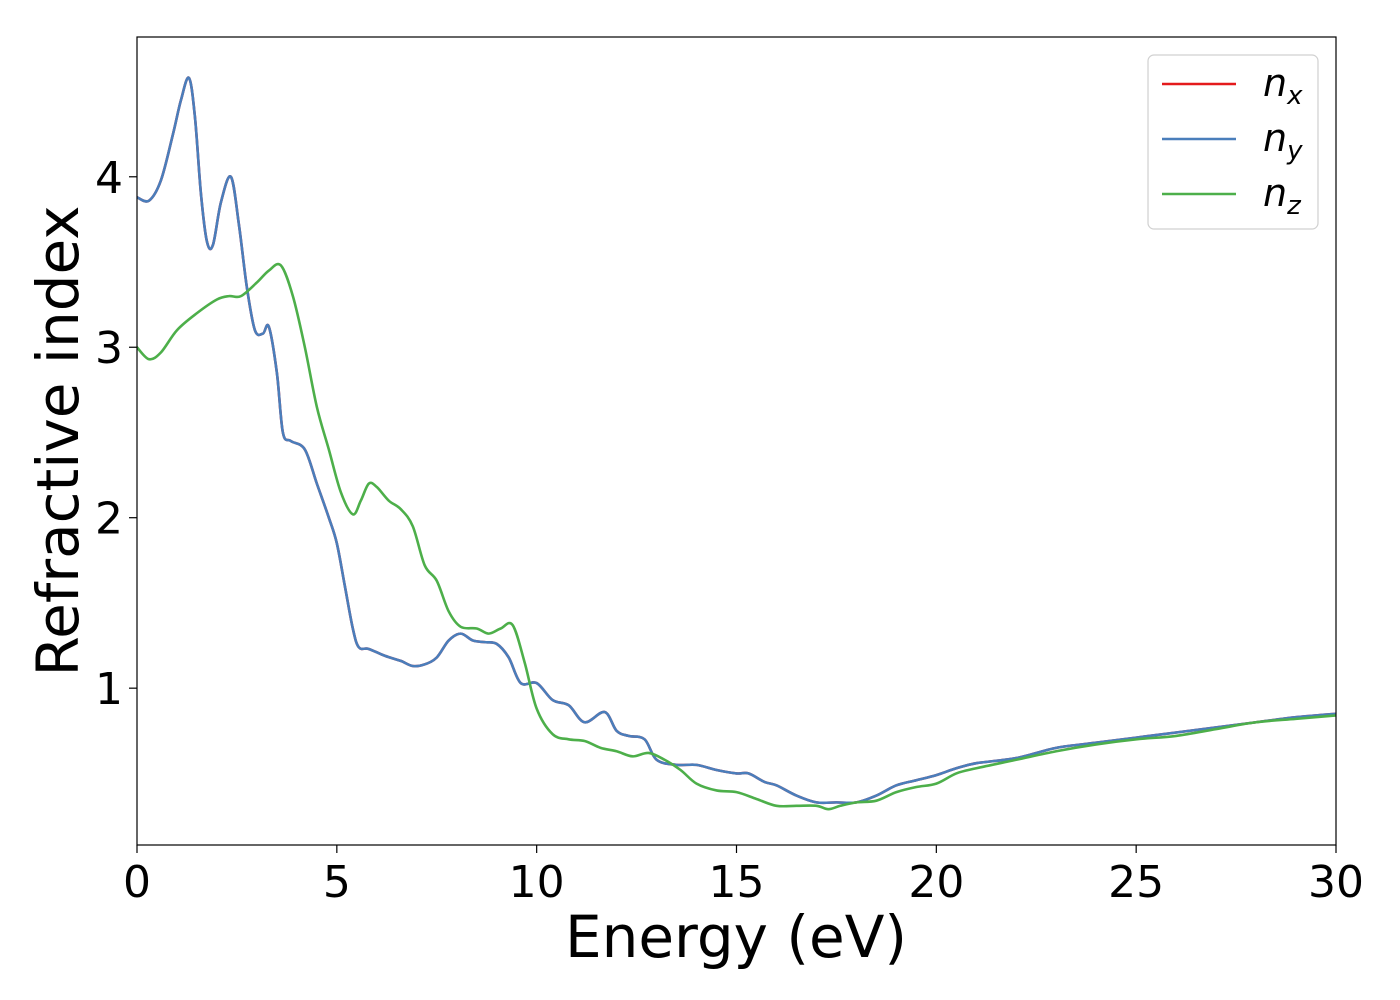 The width and height of the screenshot is (1400, 1000). What do you see at coordinates (1283, 141) in the screenshot?
I see `legend-label-y: ny` at bounding box center [1283, 141].